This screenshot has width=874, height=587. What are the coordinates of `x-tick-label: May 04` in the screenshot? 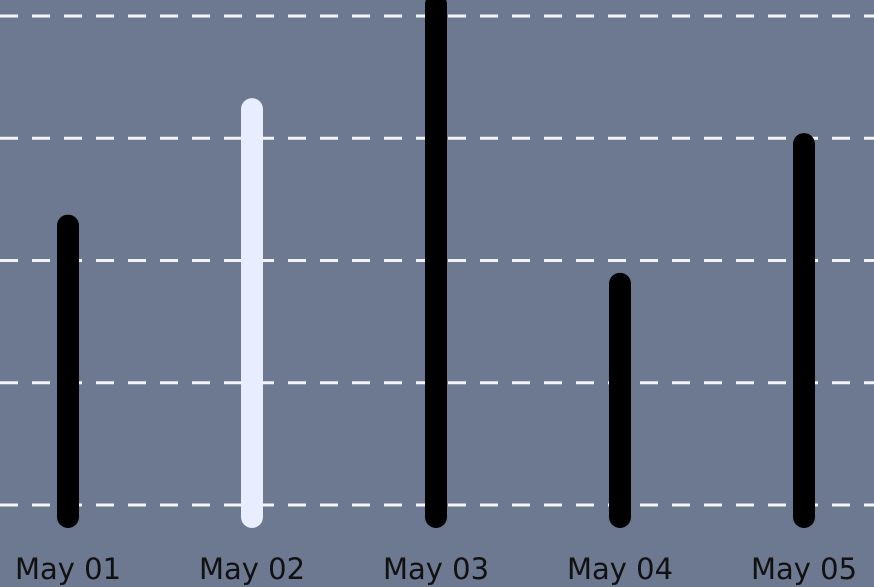 It's located at (620, 569).